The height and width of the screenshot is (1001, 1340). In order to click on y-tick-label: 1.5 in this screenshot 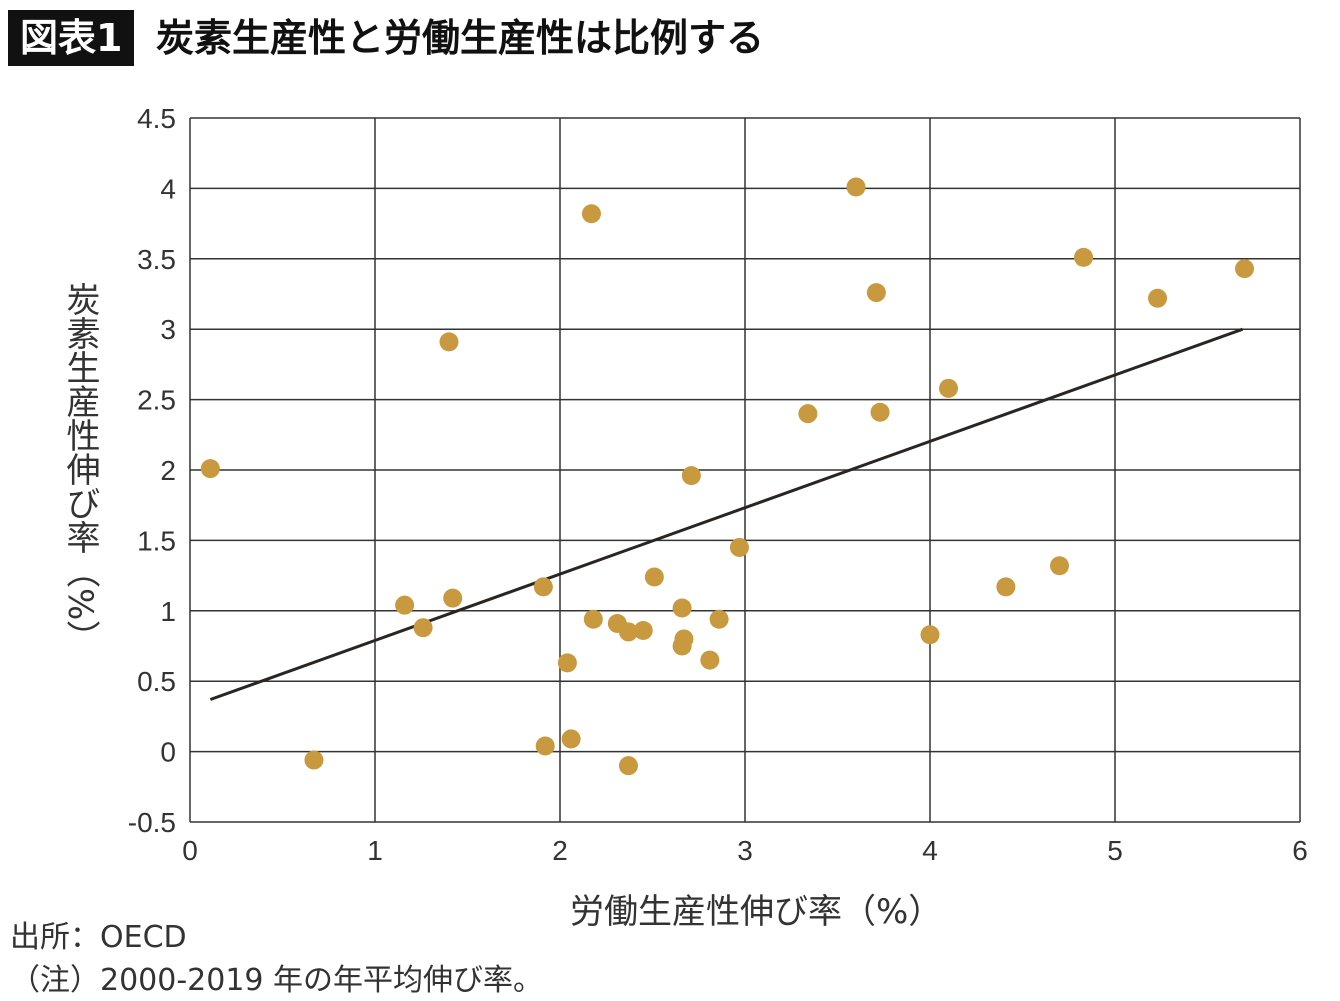, I will do `click(156, 540)`.